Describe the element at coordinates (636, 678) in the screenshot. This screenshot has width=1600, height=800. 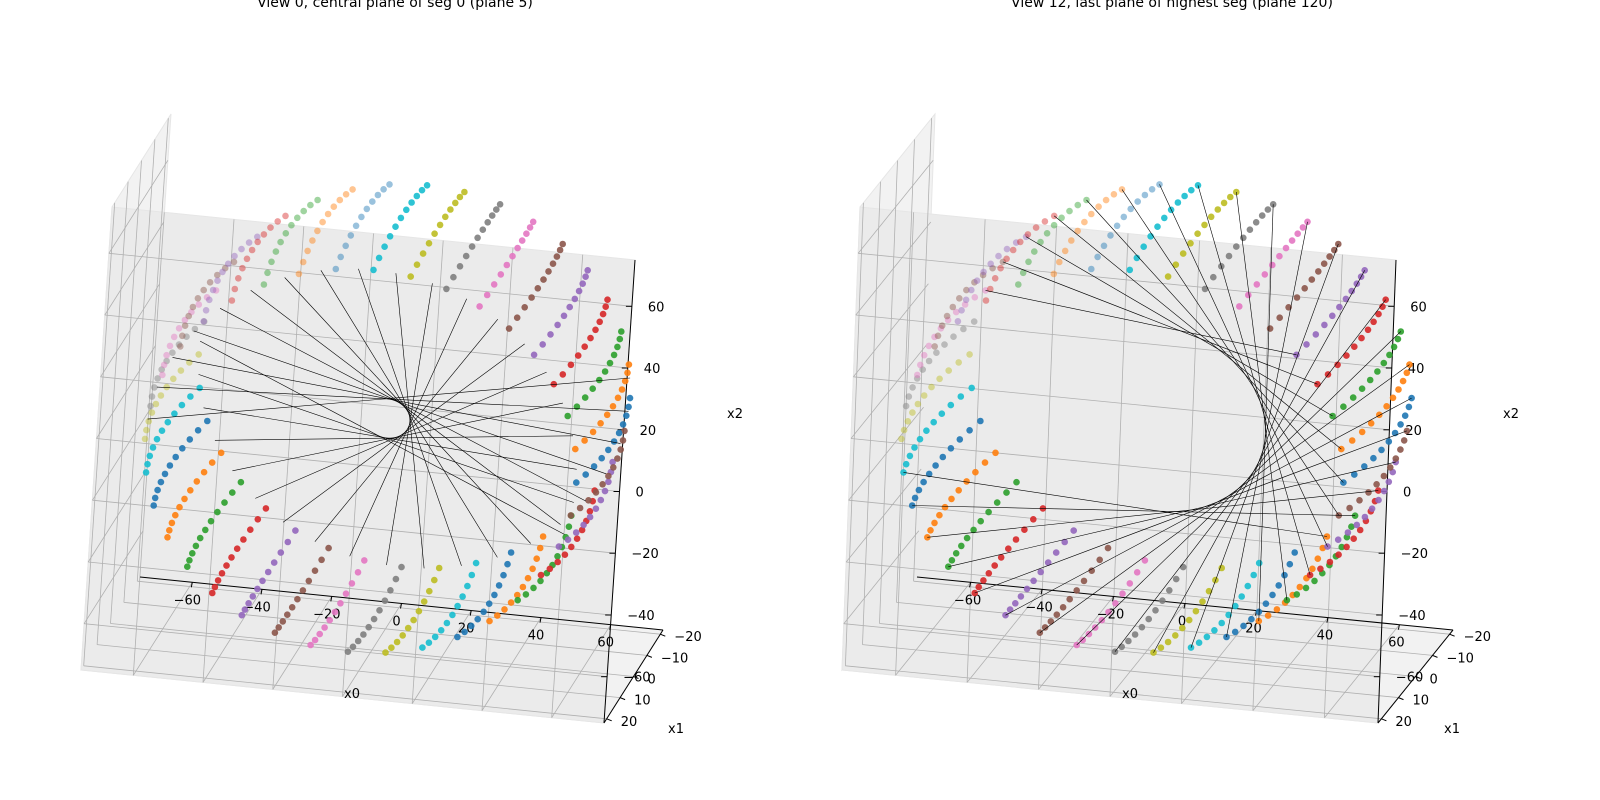
I see `z-tick-label: −60` at that location.